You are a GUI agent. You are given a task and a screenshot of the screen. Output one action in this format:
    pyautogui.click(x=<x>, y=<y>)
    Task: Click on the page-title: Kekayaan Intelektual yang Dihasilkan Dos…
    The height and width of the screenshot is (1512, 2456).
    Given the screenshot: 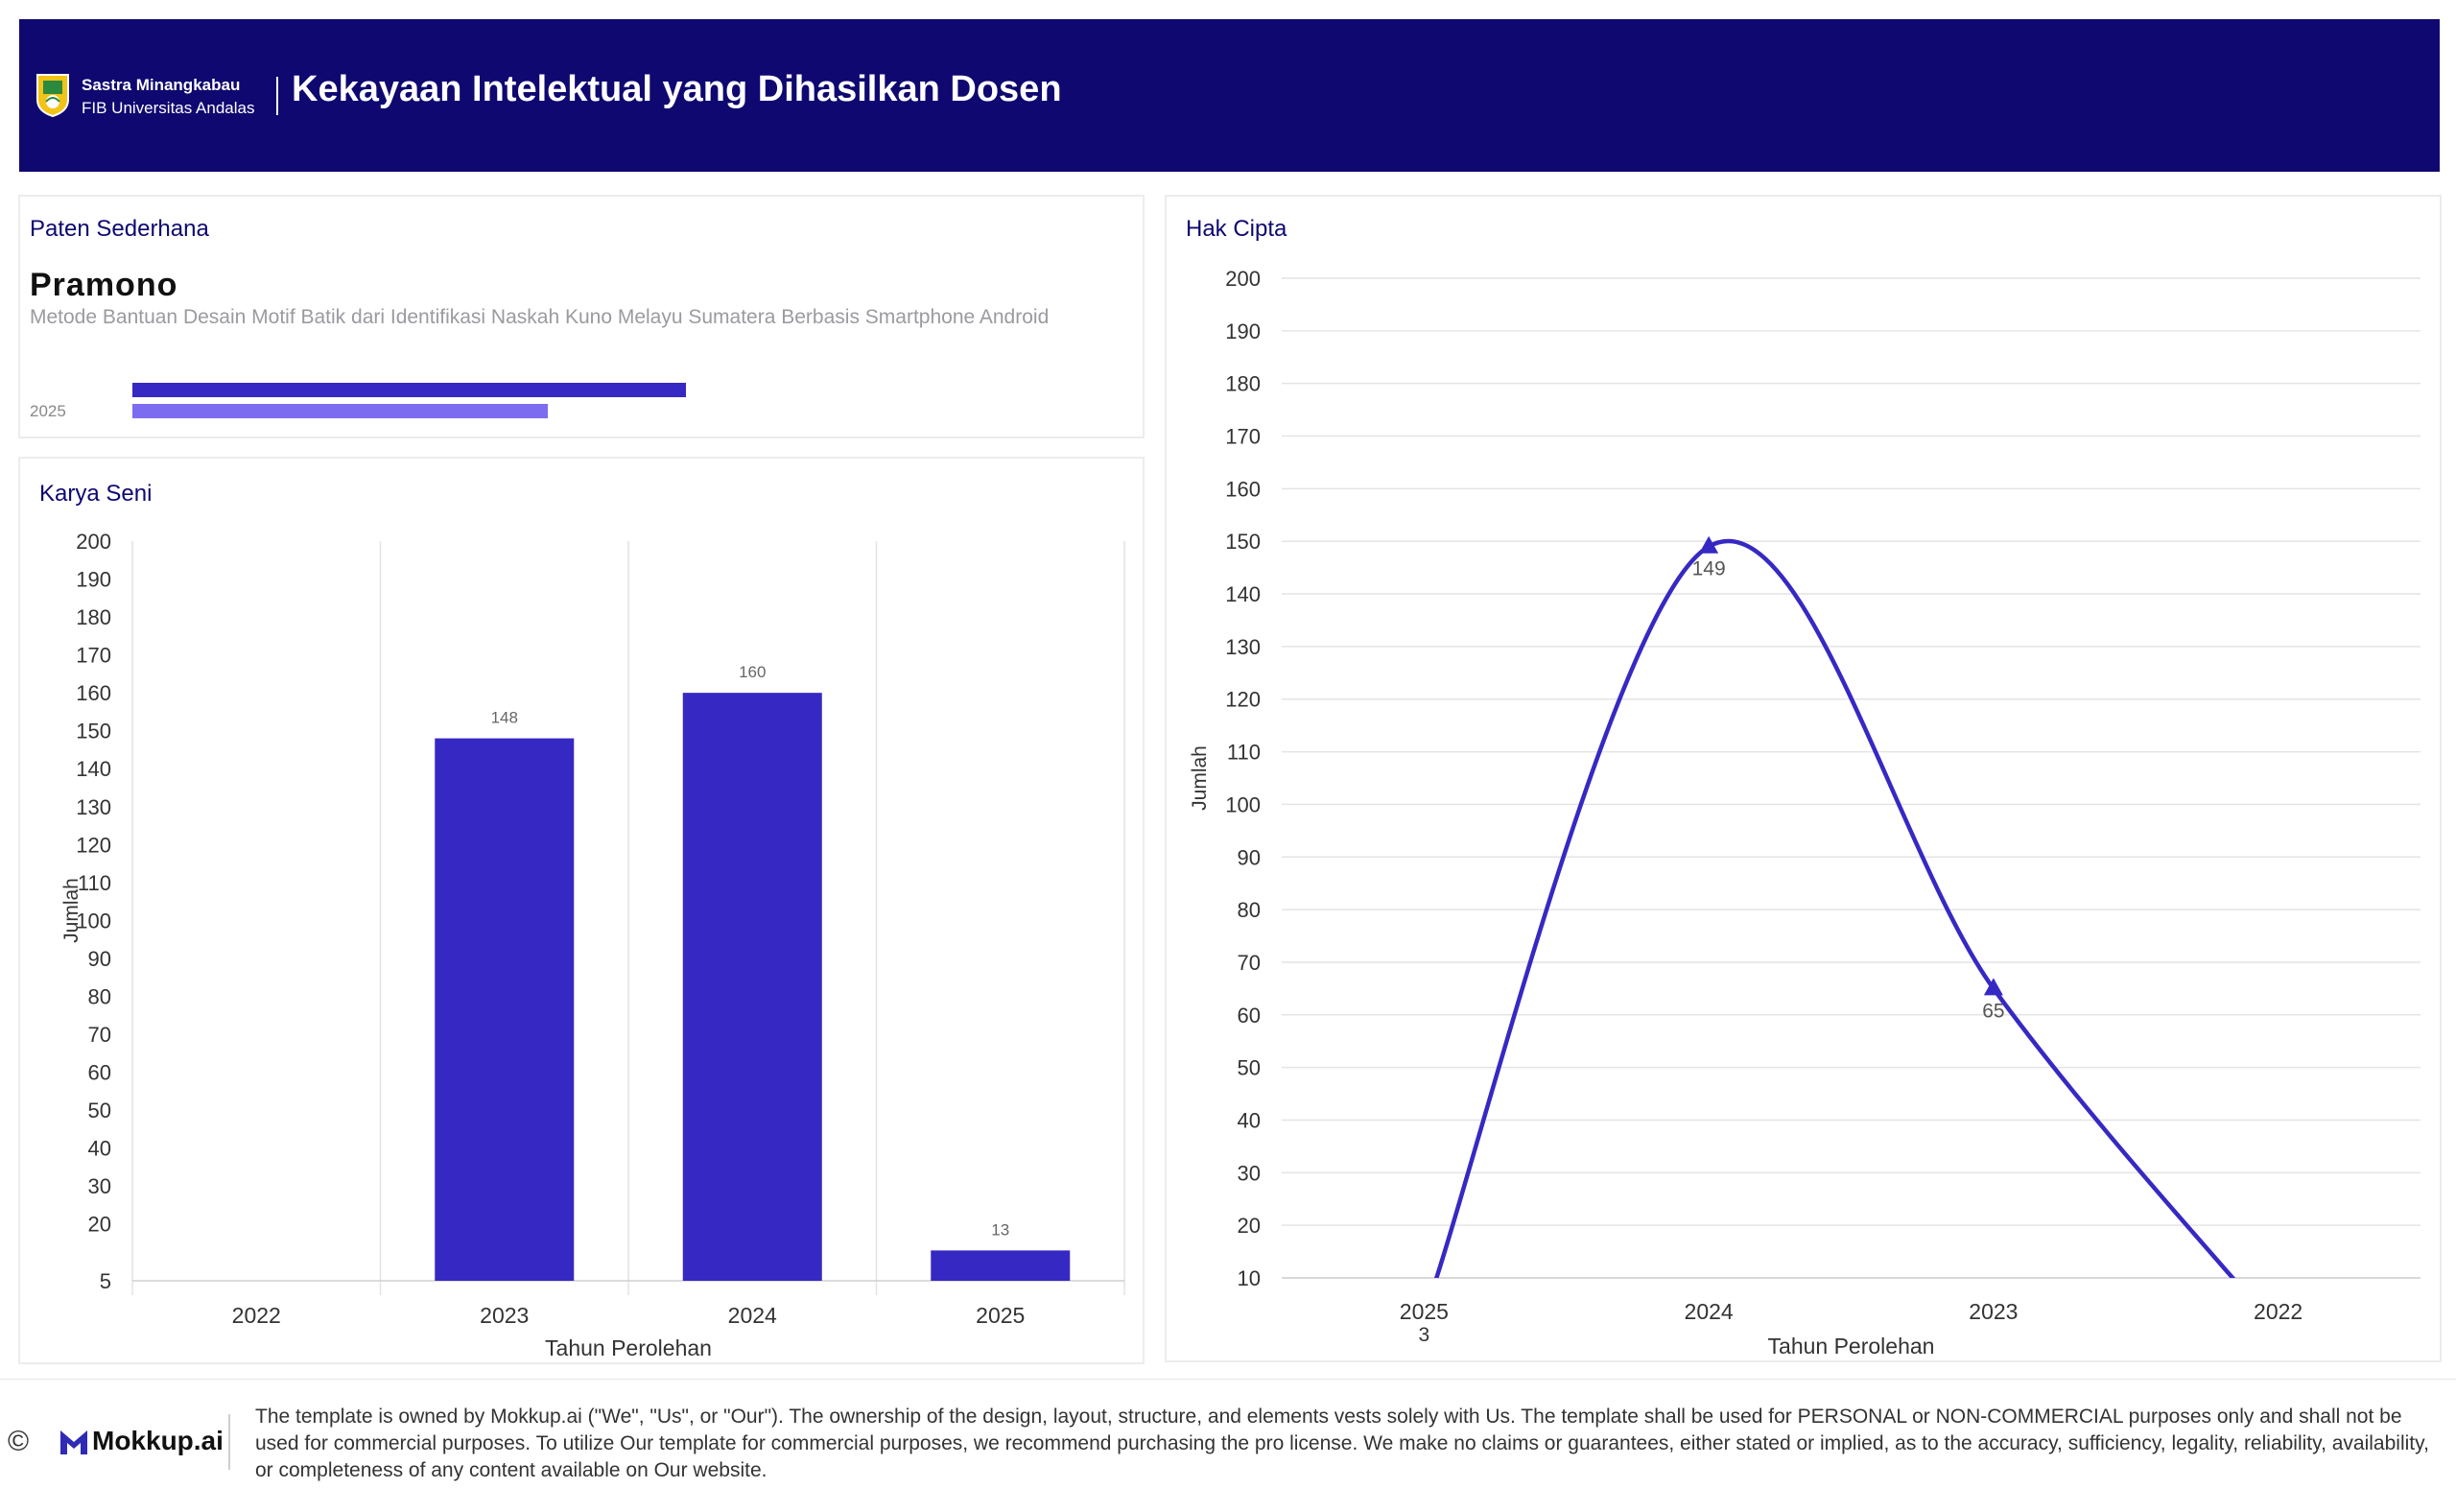 What is the action you would take?
    pyautogui.click(x=677, y=89)
    